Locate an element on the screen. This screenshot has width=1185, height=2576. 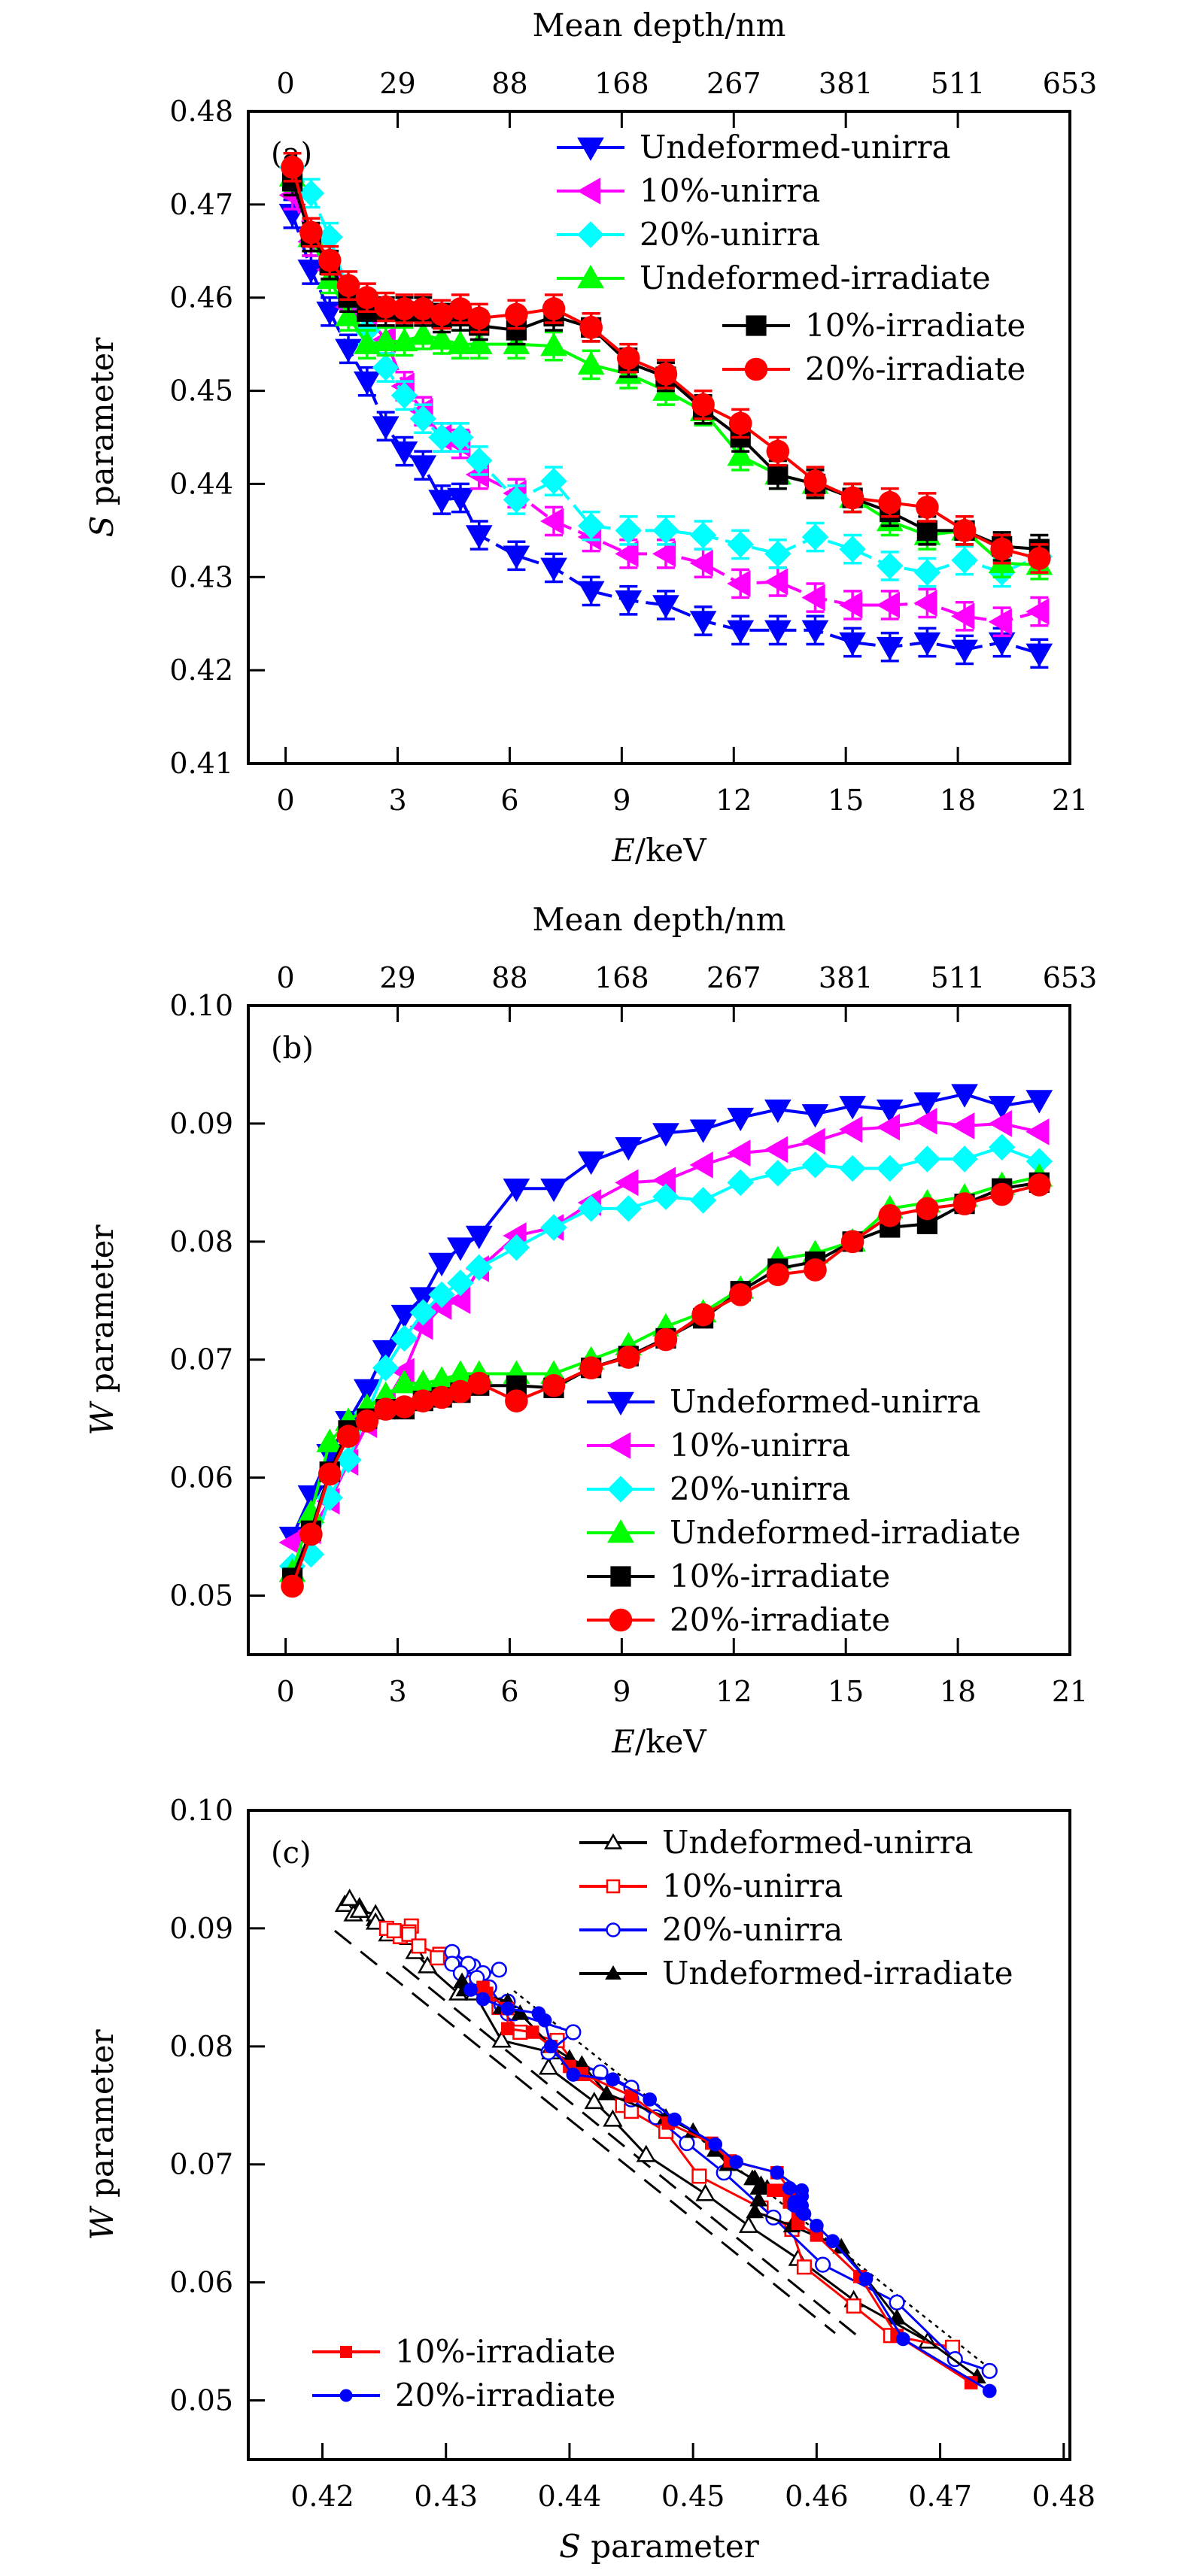
x-tick-label: 9 is located at coordinates (621, 1691).